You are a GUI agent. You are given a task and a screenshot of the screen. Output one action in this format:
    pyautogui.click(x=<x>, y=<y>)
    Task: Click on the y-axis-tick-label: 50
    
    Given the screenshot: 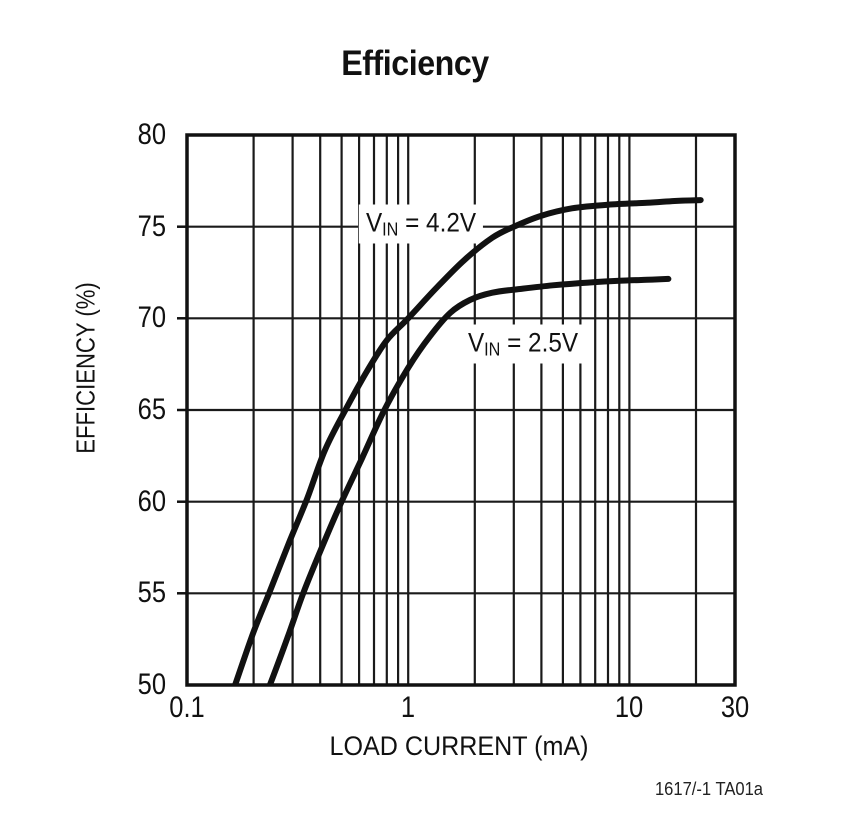 What is the action you would take?
    pyautogui.click(x=151, y=684)
    